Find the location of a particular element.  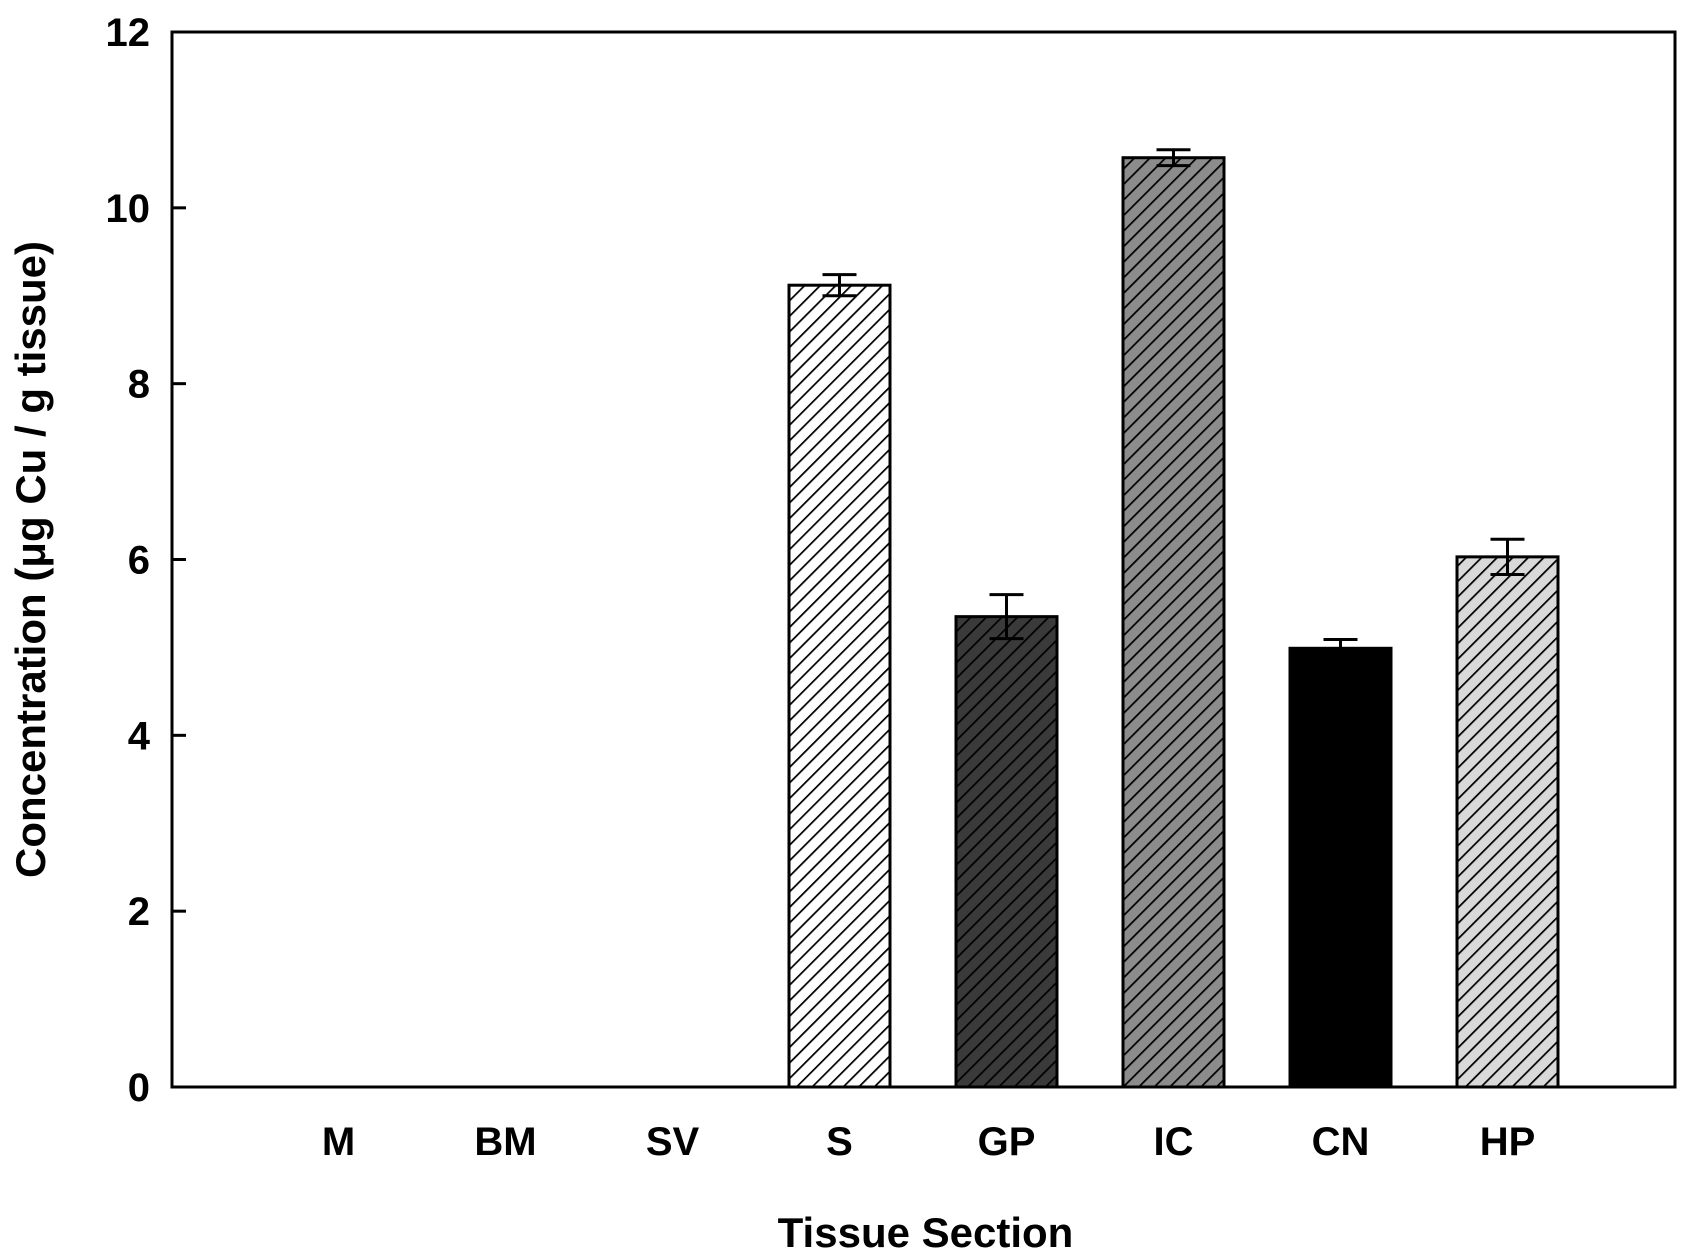

x-tick-label: SV is located at coordinates (673, 1142).